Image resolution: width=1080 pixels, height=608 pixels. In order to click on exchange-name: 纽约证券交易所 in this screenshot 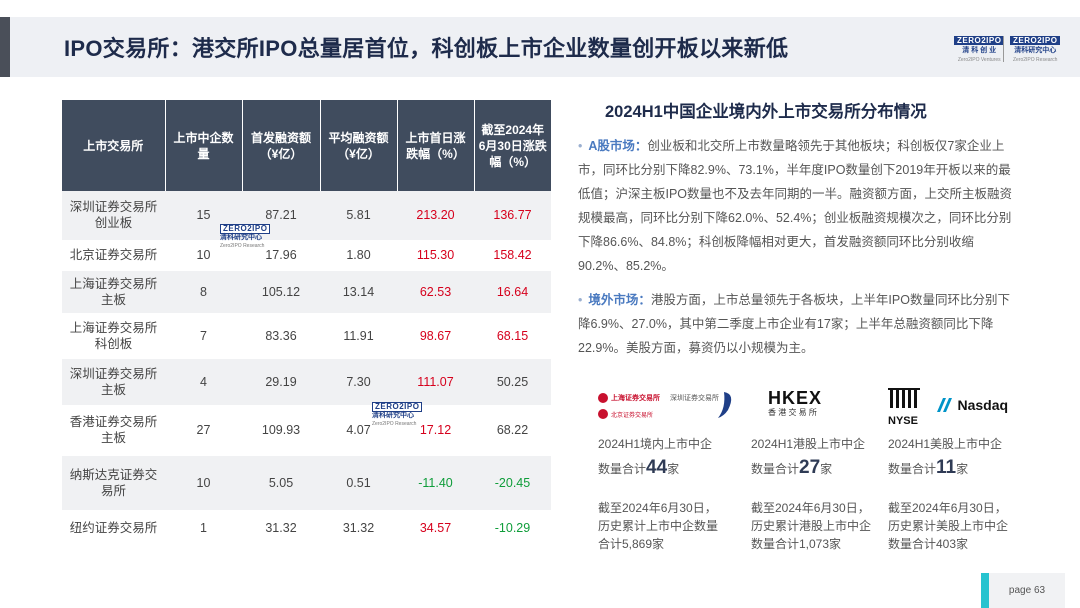, I will do `click(113, 528)`.